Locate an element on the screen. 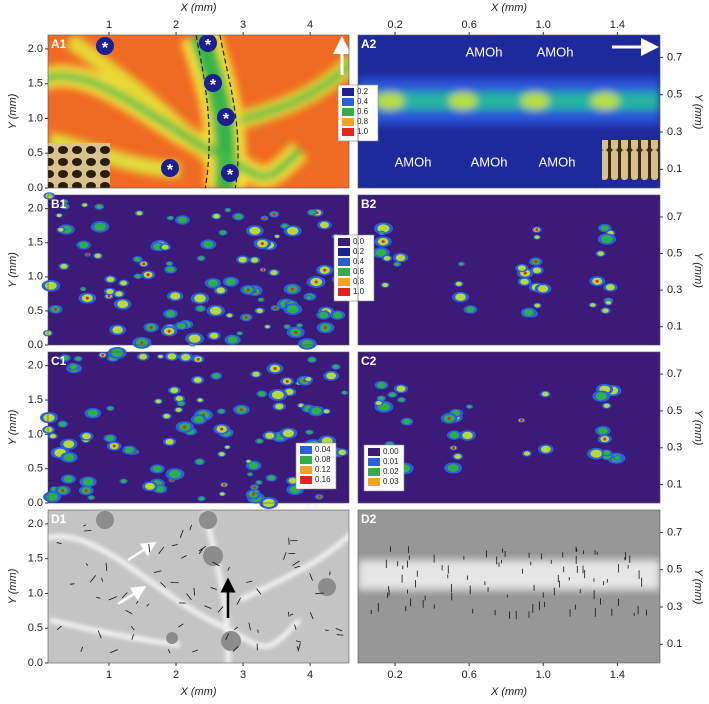 This screenshot has height=704, width=709. colorbar-label: 0.8 is located at coordinates (359, 281).